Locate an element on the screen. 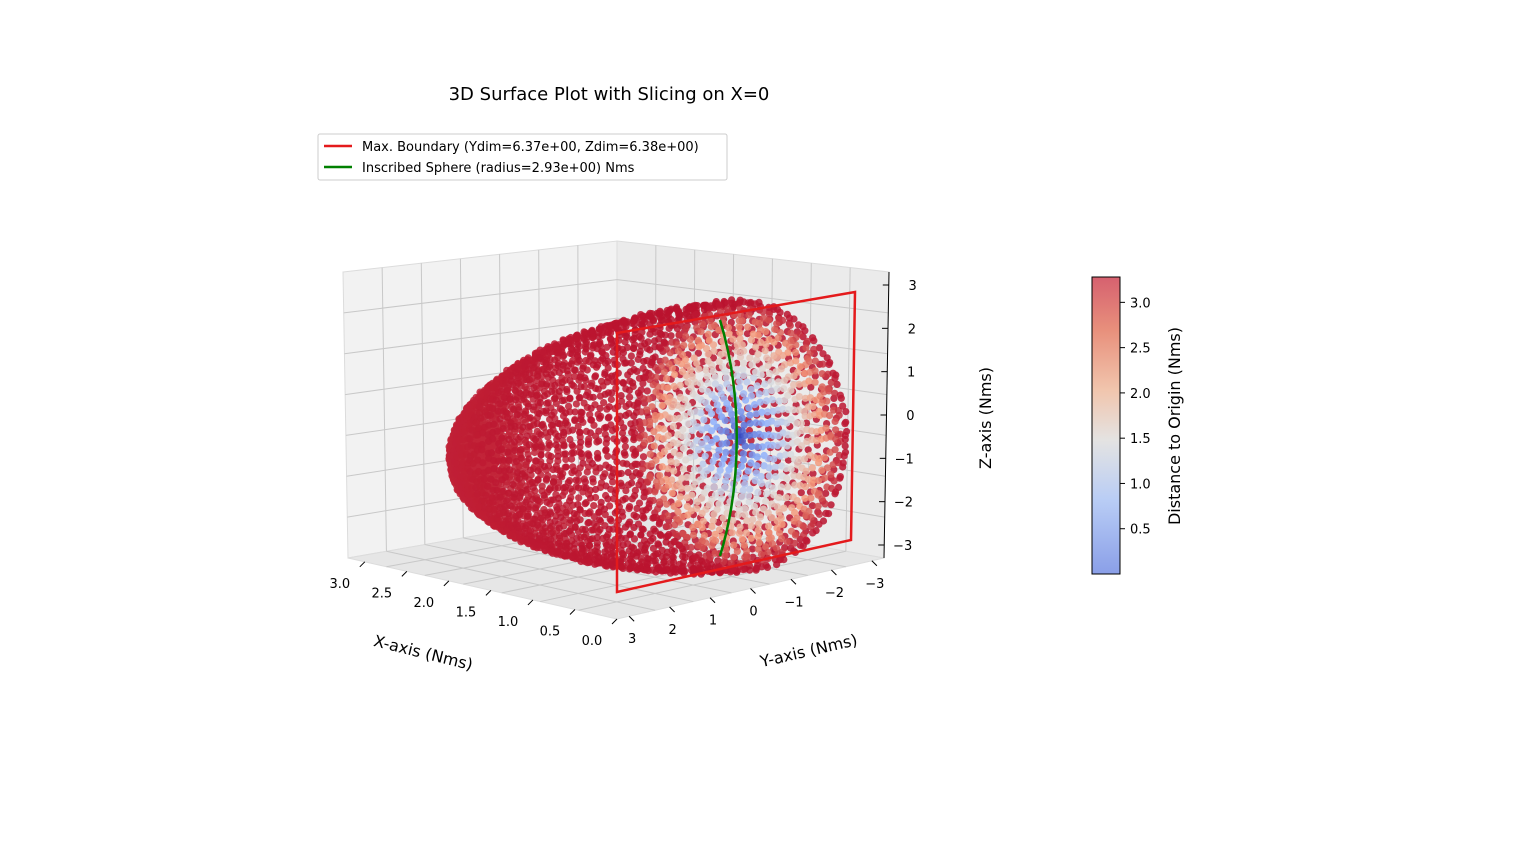  colorbar-tick-label: 3.0 is located at coordinates (1140, 303).